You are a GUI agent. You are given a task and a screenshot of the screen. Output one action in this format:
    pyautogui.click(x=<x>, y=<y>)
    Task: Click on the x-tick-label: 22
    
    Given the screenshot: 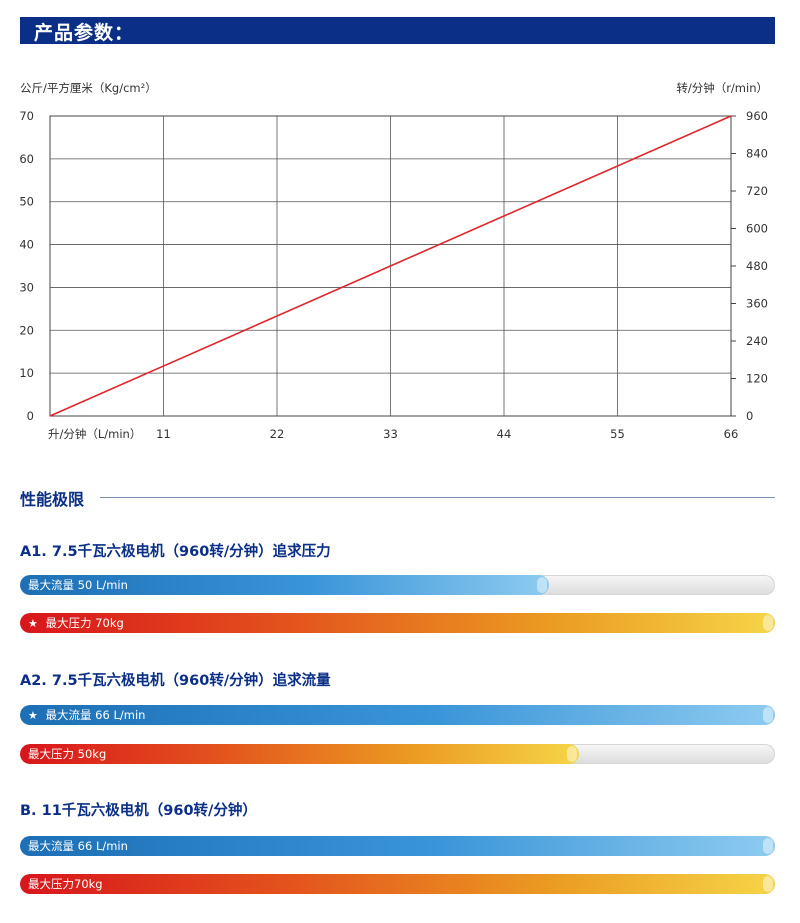 What is the action you would take?
    pyautogui.click(x=277, y=434)
    